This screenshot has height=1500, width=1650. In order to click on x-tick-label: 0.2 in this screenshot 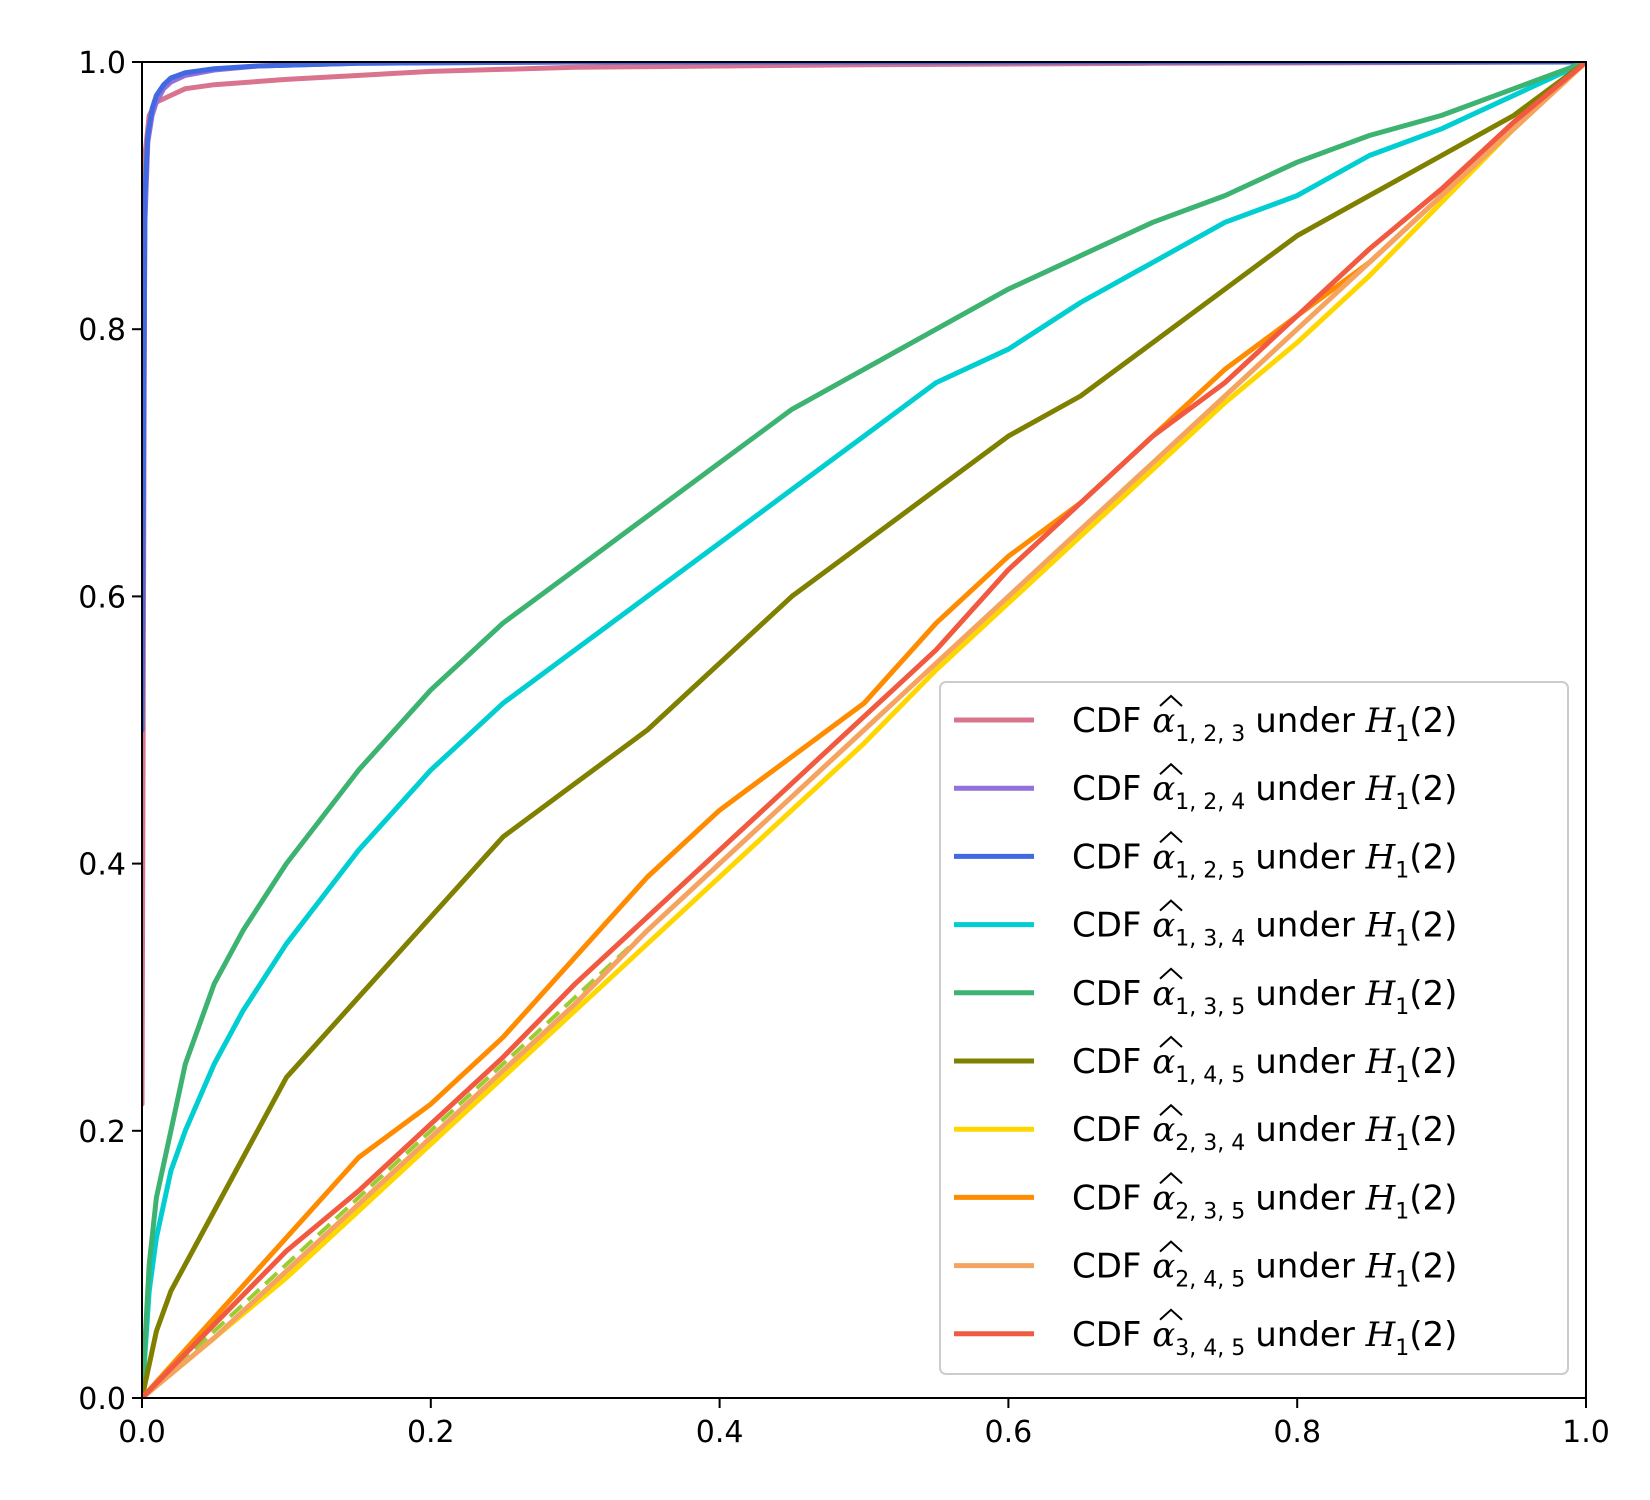, I will do `click(431, 1432)`.